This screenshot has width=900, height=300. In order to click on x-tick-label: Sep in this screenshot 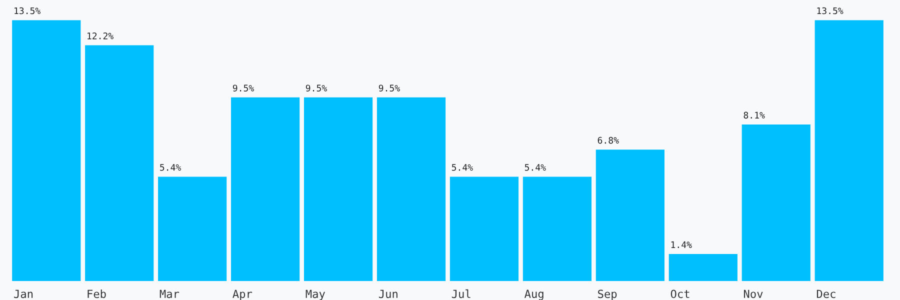, I will do `click(607, 295)`.